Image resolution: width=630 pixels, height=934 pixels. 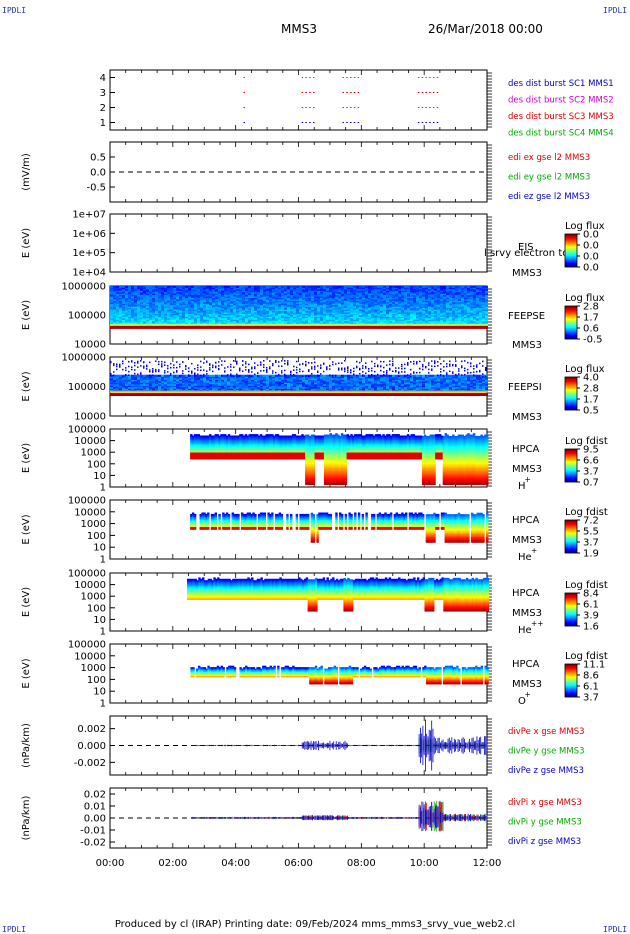 I want to click on y-tick-label: -0.5, so click(x=96, y=188).